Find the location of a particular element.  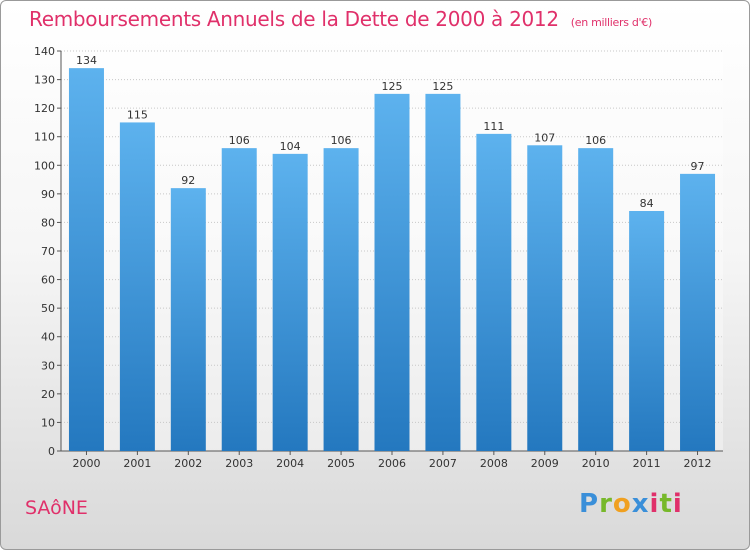

logo-letter: x is located at coordinates (640, 504).